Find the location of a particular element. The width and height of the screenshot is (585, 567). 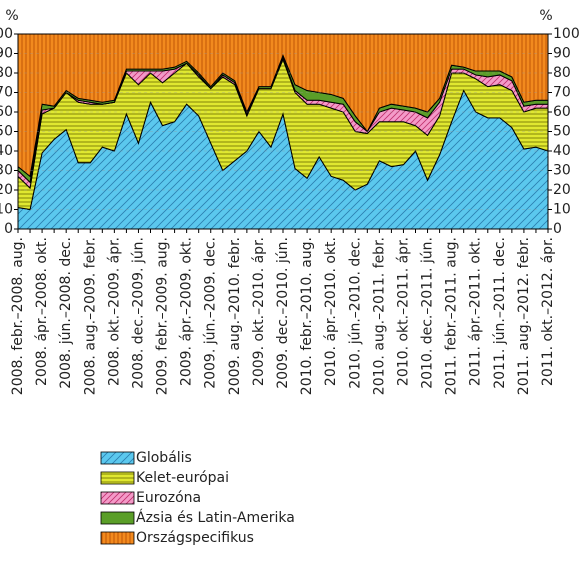

y-tick-label: 70 is located at coordinates (6, 93).